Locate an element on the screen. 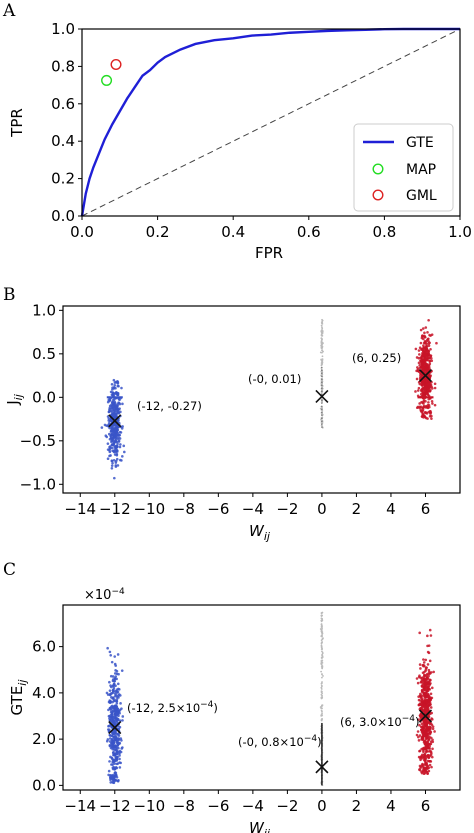 Image resolution: width=474 pixels, height=833 pixels. y-tick-label-b: 0.5 is located at coordinates (44, 354).